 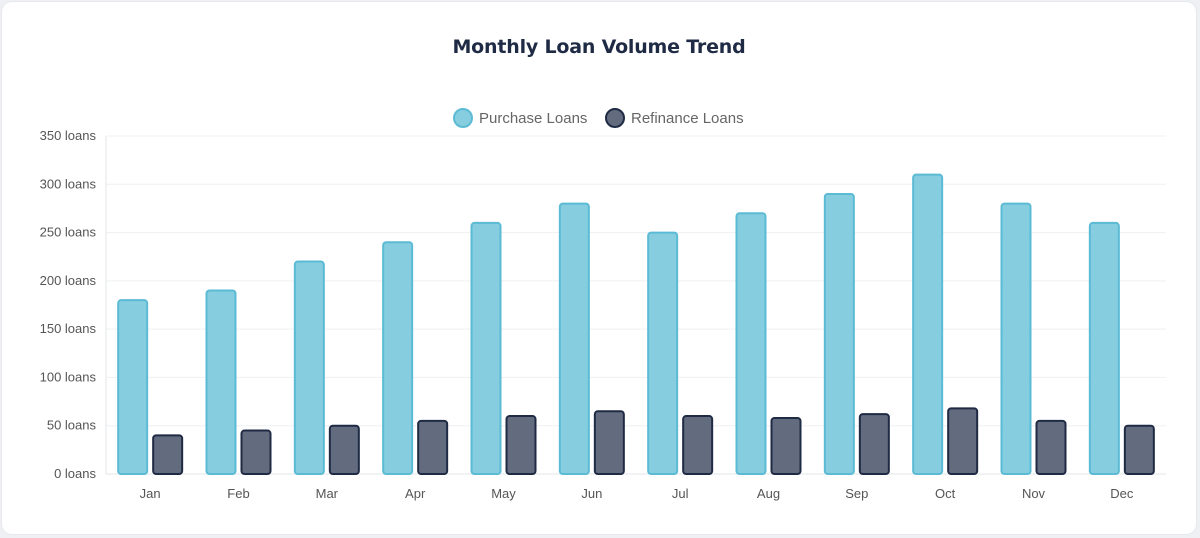 What do you see at coordinates (68, 376) in the screenshot?
I see `y-tick-label: 100 loans` at bounding box center [68, 376].